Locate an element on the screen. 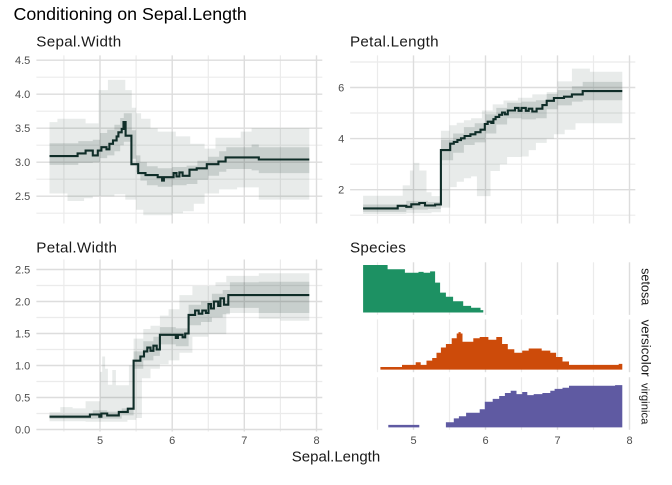 This screenshot has width=672, height=485. svg-text: Conditioning on Sepal.Length is located at coordinates (130, 14).